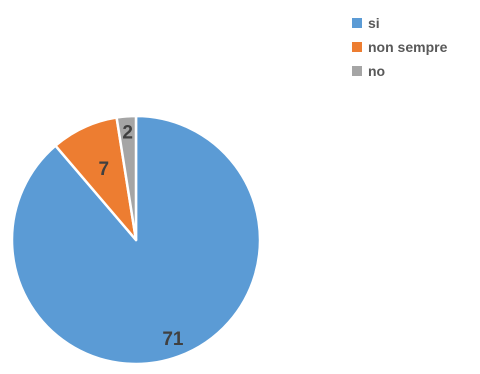 The width and height of the screenshot is (480, 374). What do you see at coordinates (127, 133) in the screenshot?
I see `data-label-no: 2` at bounding box center [127, 133].